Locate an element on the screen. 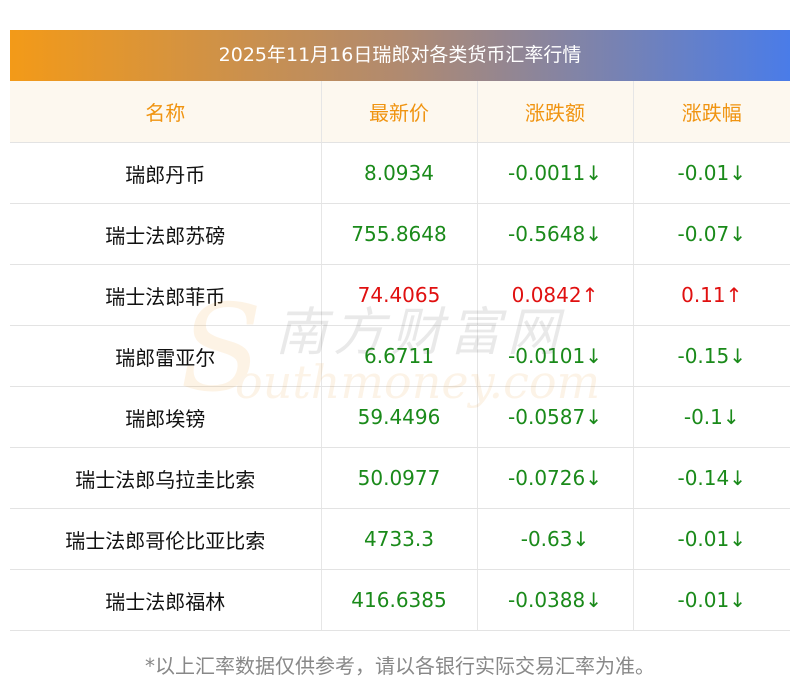 This screenshot has width=800, height=697. cell-price: 50.0977 is located at coordinates (398, 478).